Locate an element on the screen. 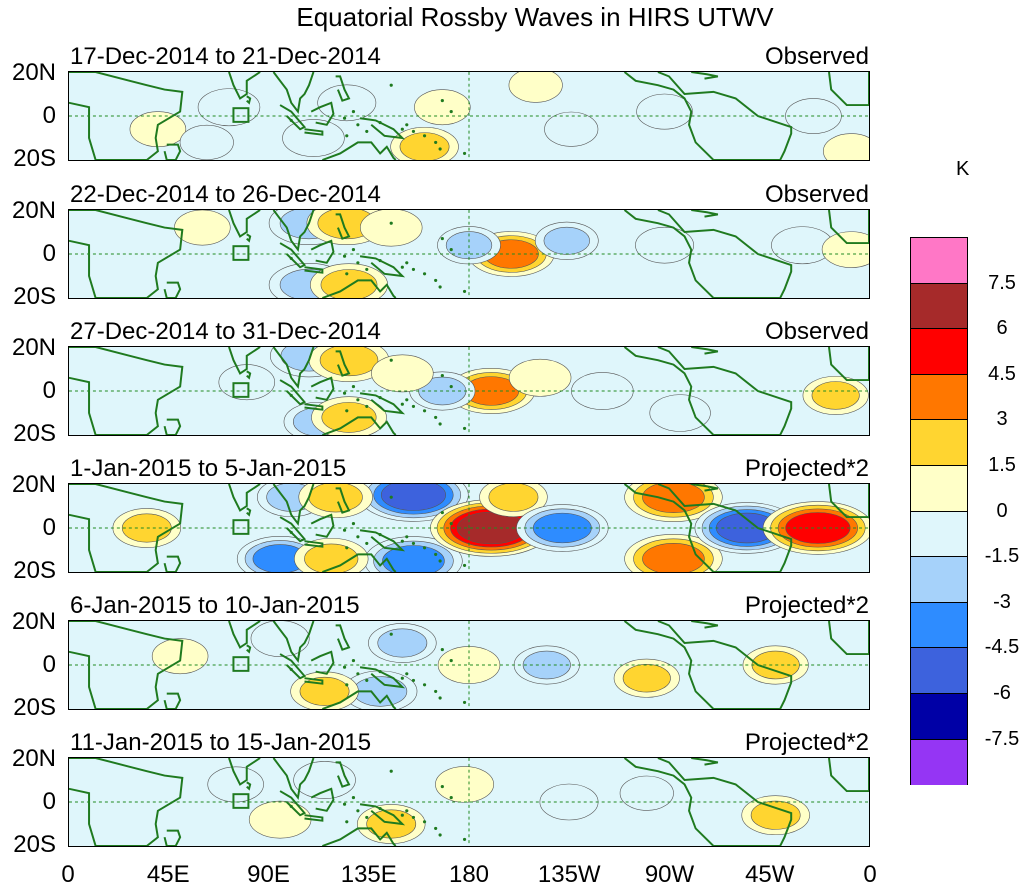 The image size is (1024, 890). colorbar-label: -3 is located at coordinates (1002, 601).